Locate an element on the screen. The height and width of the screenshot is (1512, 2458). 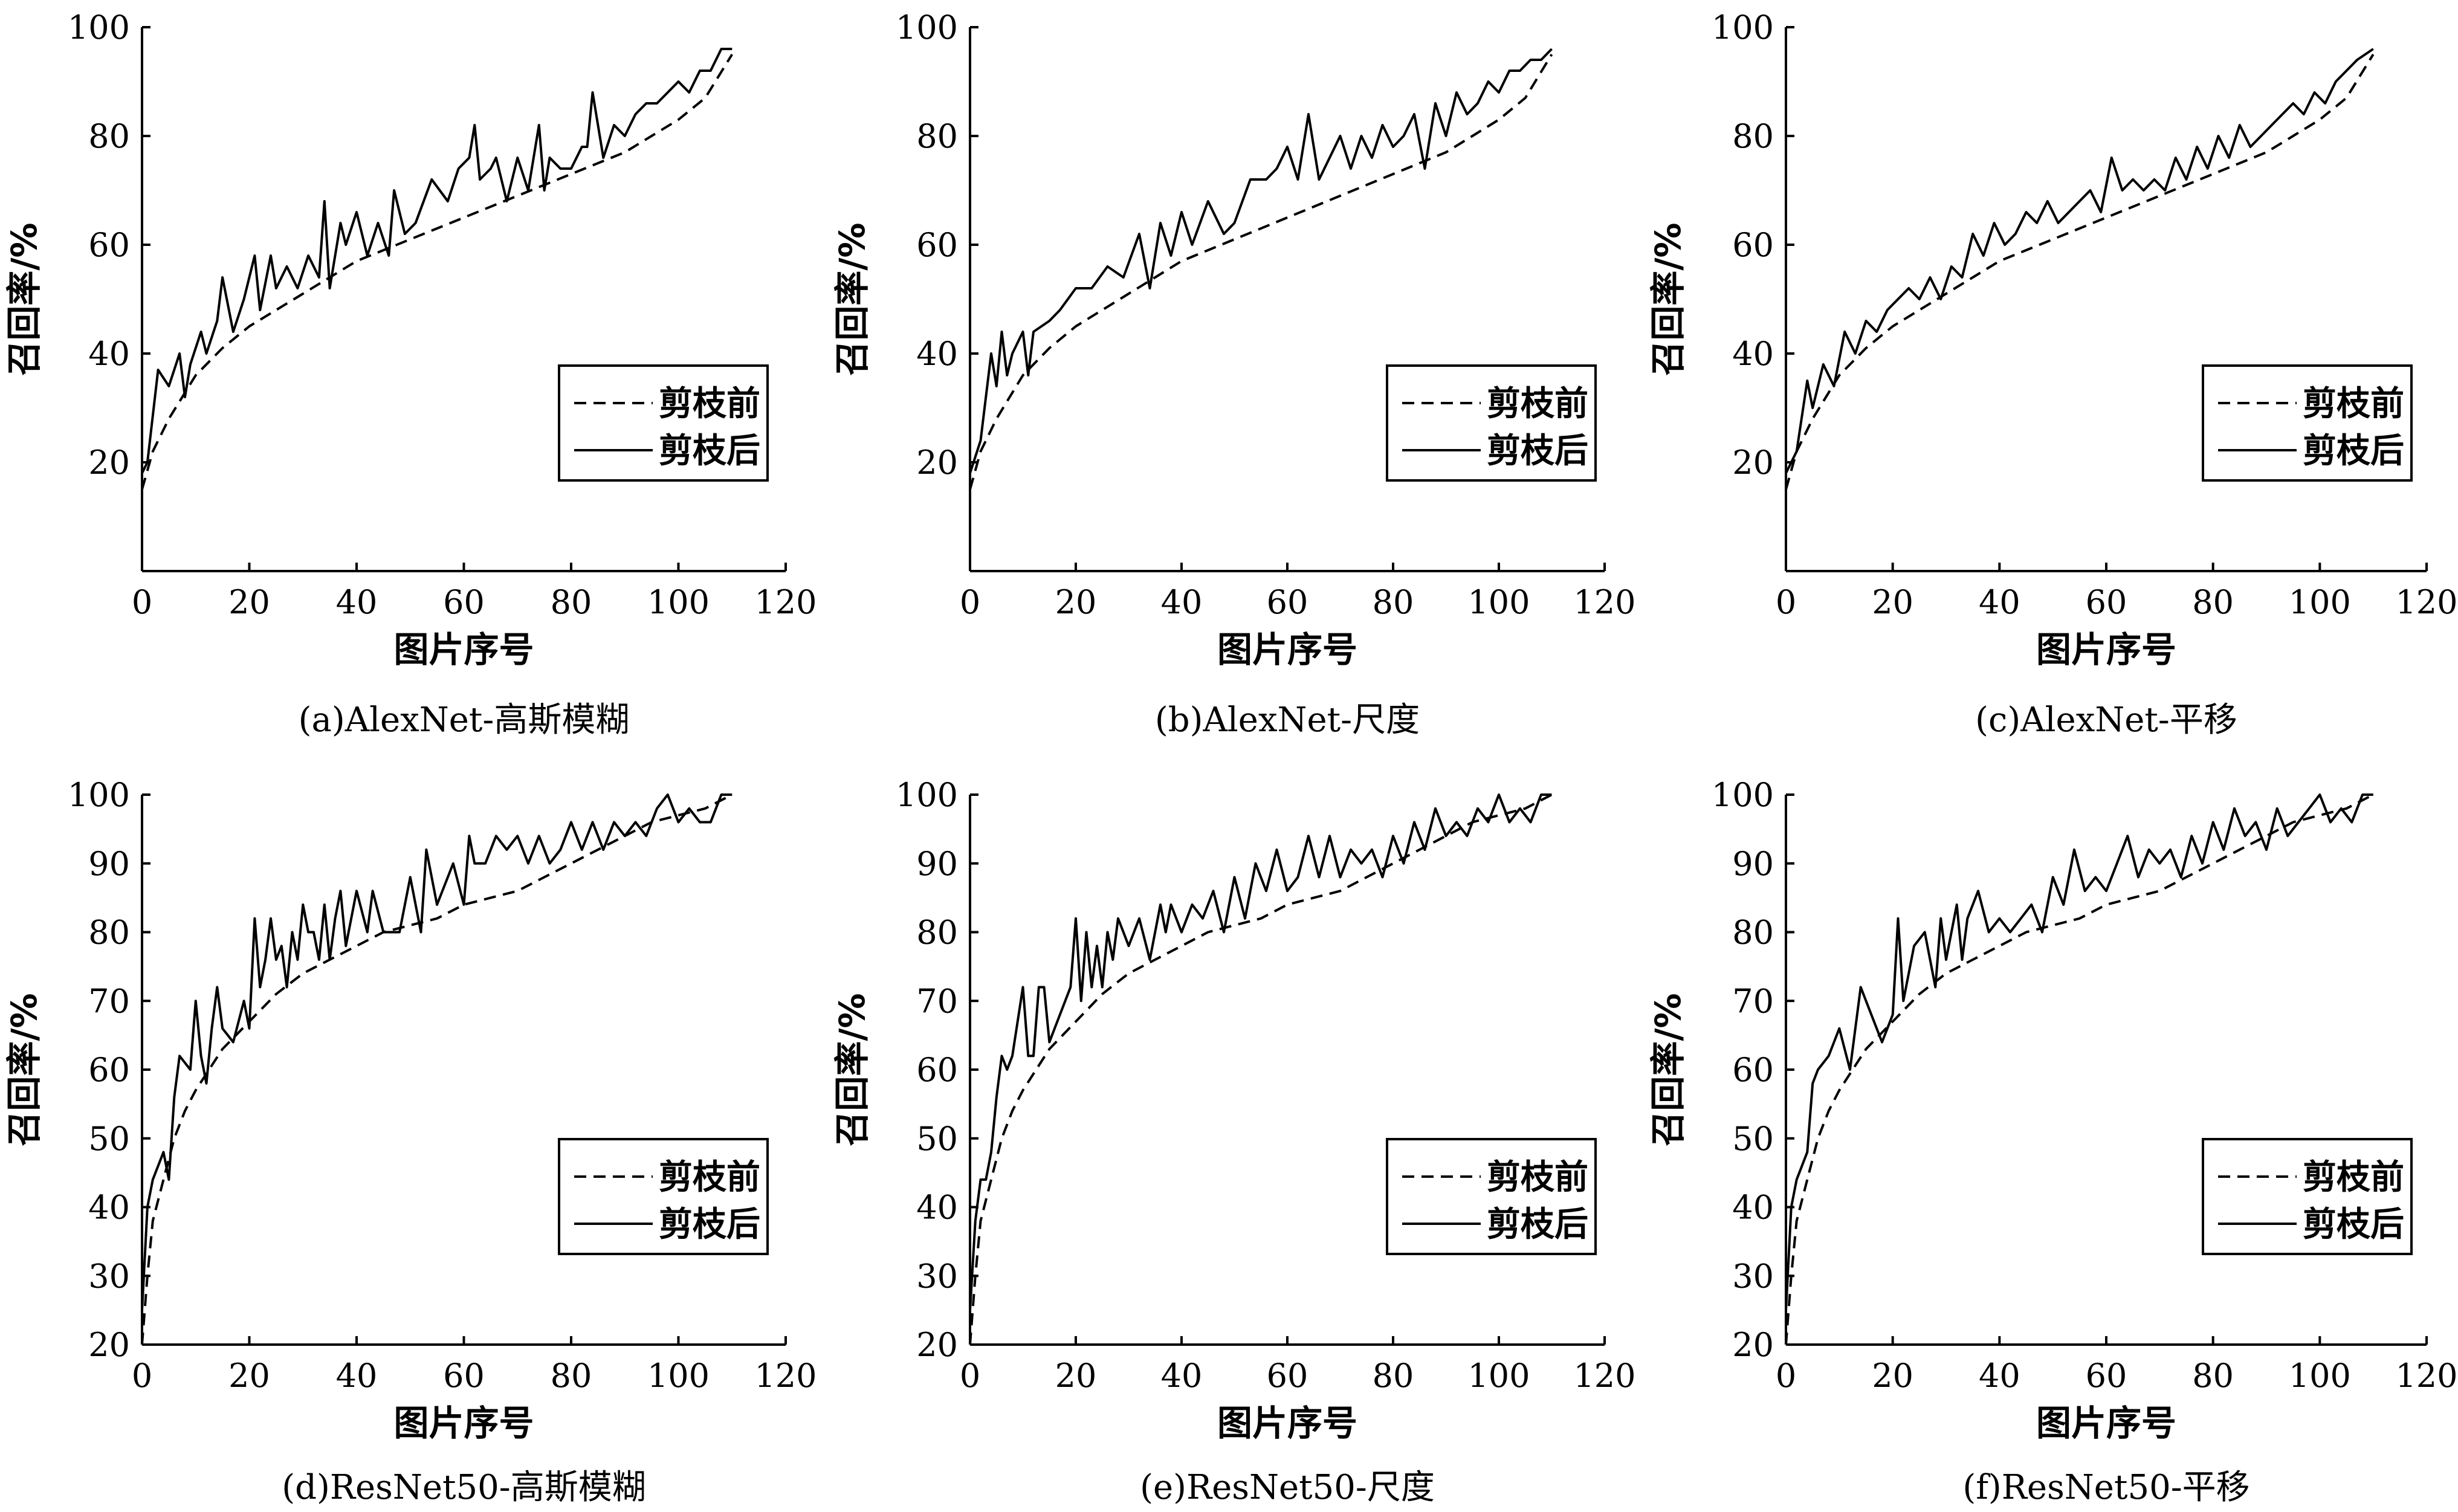
panel-caption: (d)ResNet50-高斯模糊 is located at coordinates (464, 1487).